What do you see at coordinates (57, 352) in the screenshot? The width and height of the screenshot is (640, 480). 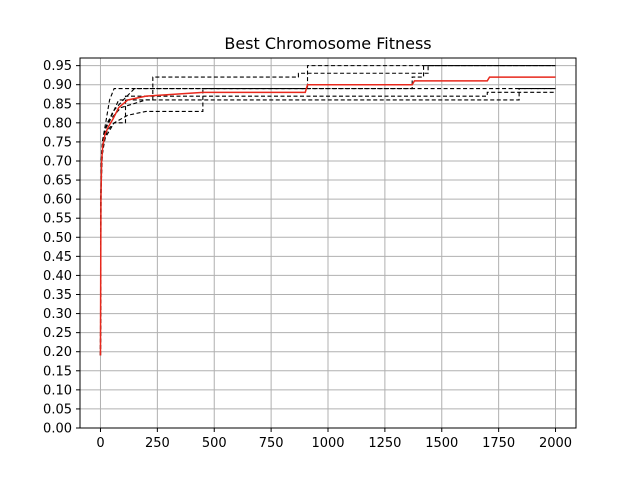 I see `y-tick-label: 0.20` at bounding box center [57, 352].